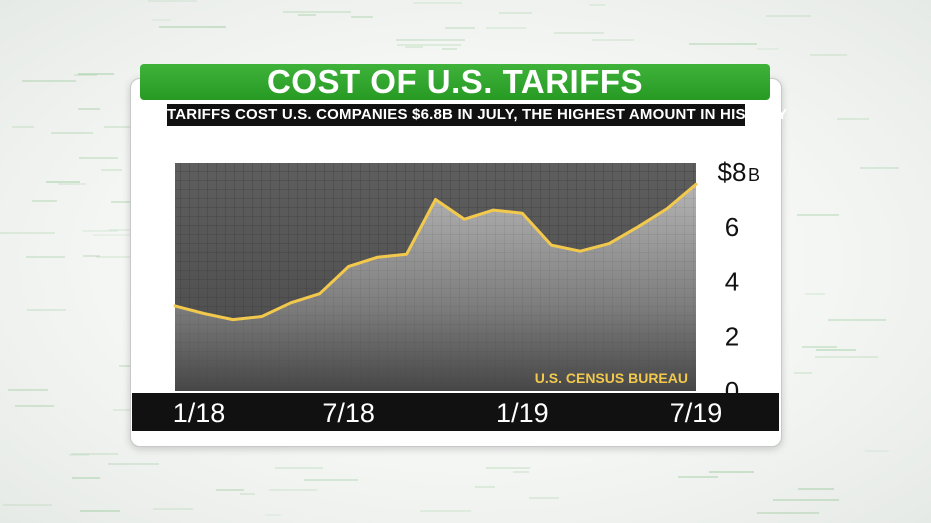  What do you see at coordinates (696, 413) in the screenshot?
I see `x-tick-label: 7/19` at bounding box center [696, 413].